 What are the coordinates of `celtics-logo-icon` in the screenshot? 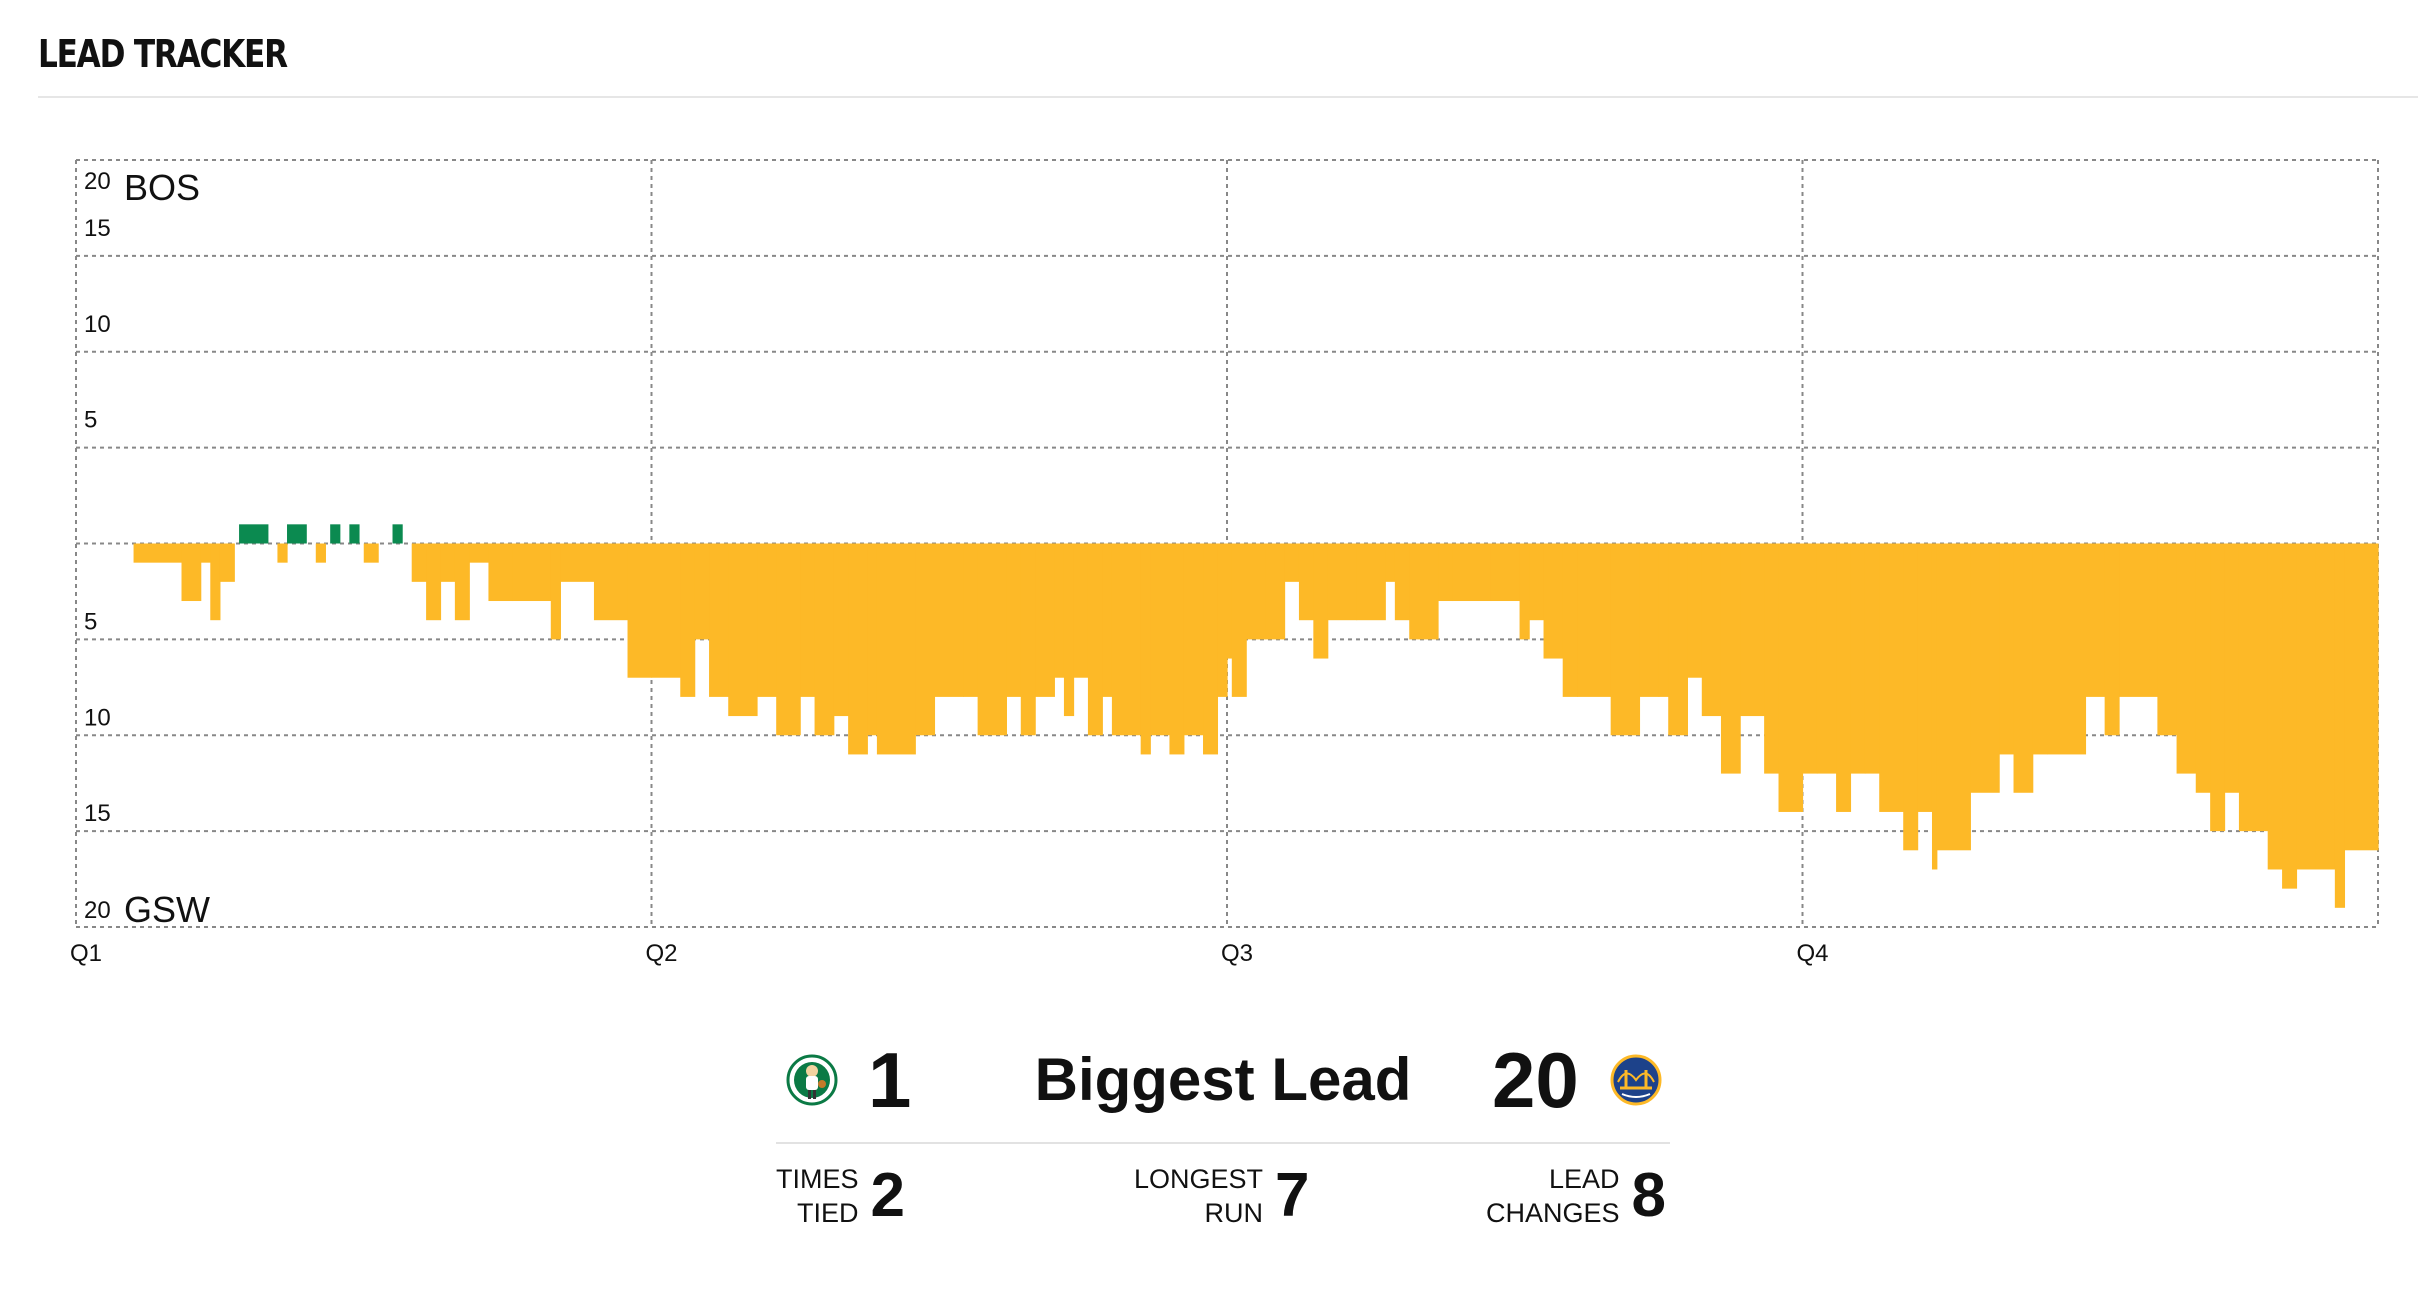 It's located at (812, 1080).